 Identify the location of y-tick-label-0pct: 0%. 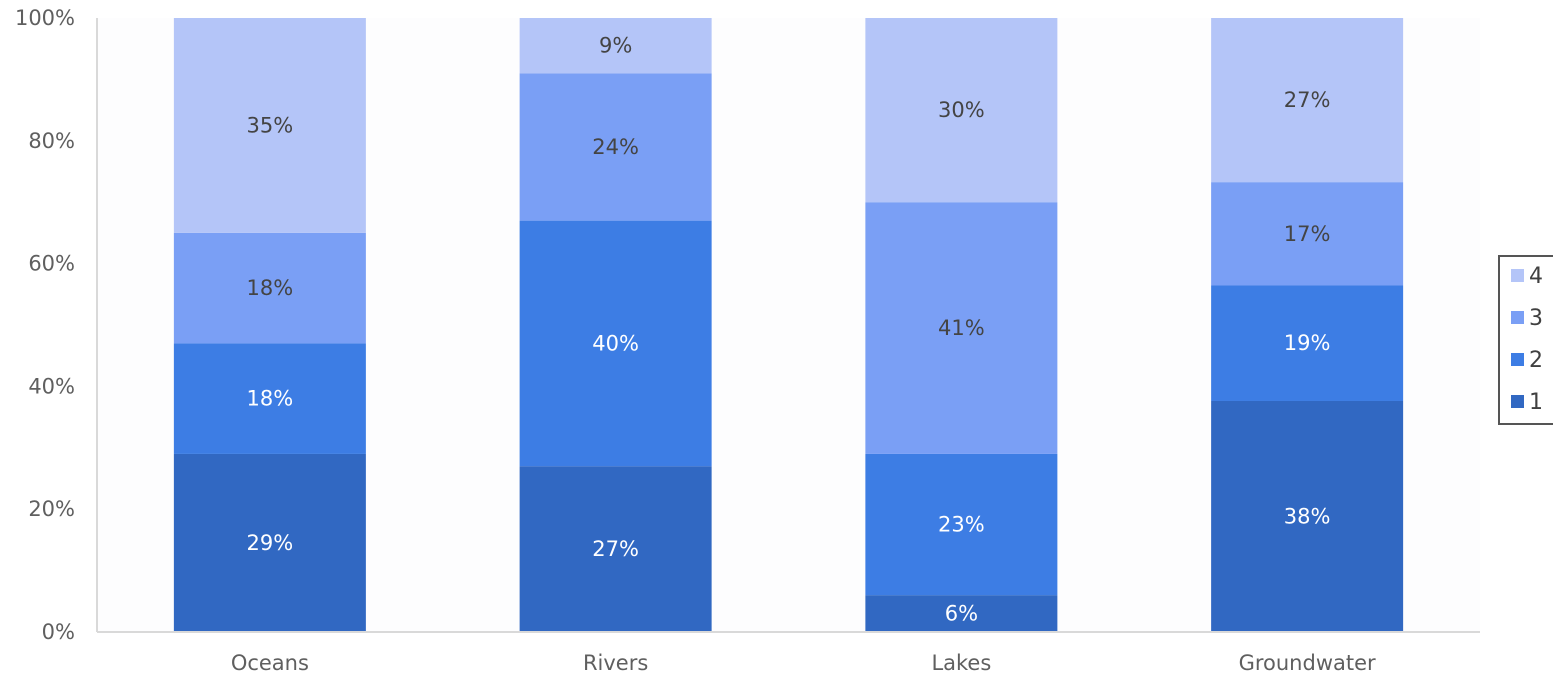
(58, 632).